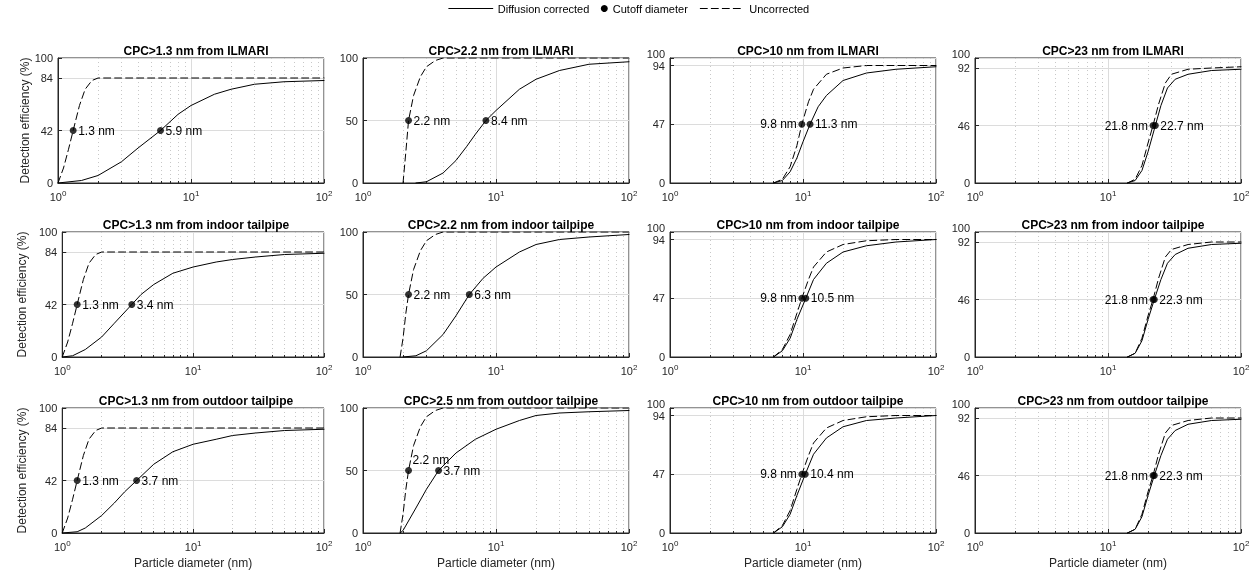 This screenshot has height=578, width=1257. Describe the element at coordinates (1113, 51) in the screenshot. I see `chart-title: CPC>23 nm from ILMARI` at that location.